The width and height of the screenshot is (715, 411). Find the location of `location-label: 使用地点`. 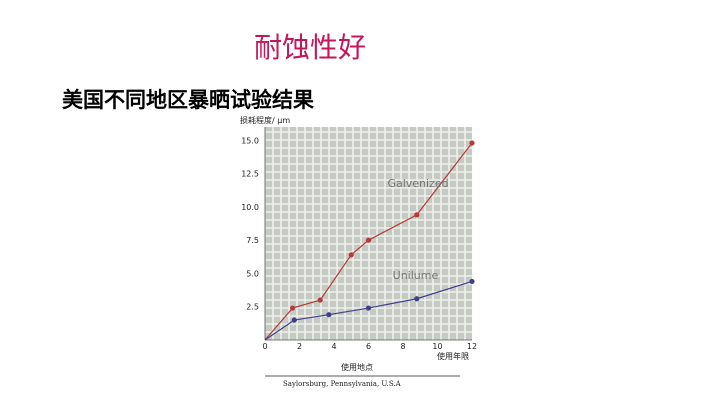

location-label: 使用地点 is located at coordinates (357, 367).